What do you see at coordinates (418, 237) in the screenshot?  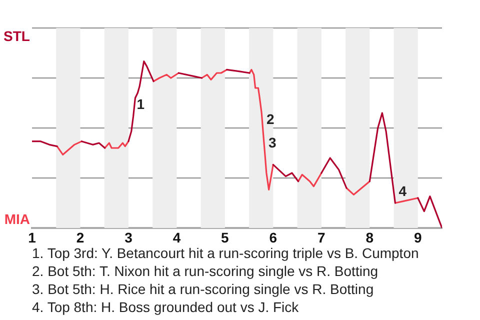 I see `x-tick-label: 9` at bounding box center [418, 237].